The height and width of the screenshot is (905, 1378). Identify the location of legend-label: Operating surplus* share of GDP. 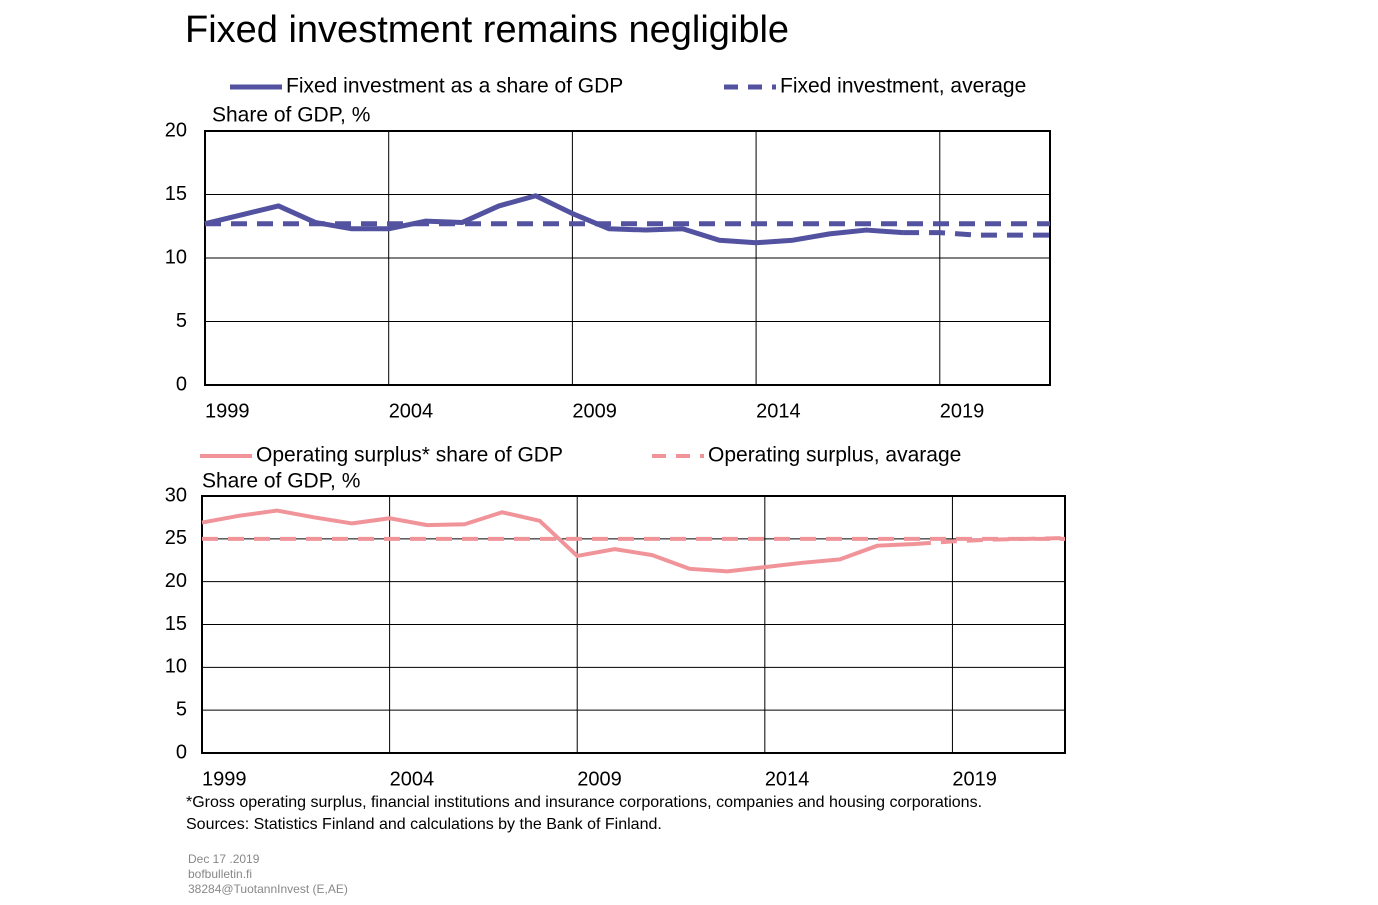
(409, 455).